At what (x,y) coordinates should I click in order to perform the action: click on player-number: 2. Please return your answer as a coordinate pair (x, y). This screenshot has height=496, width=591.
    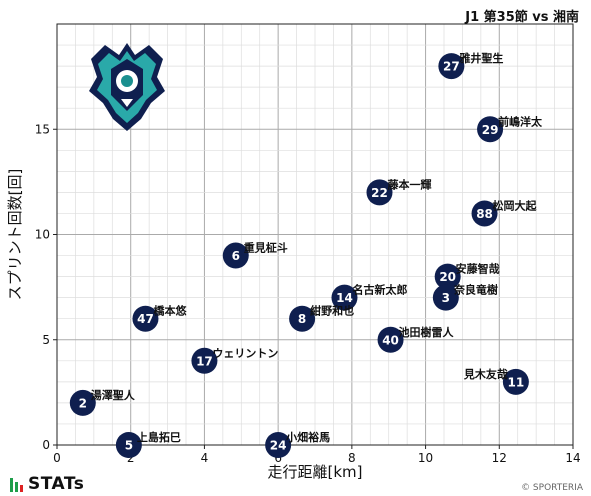
    Looking at the image, I should click on (83, 403).